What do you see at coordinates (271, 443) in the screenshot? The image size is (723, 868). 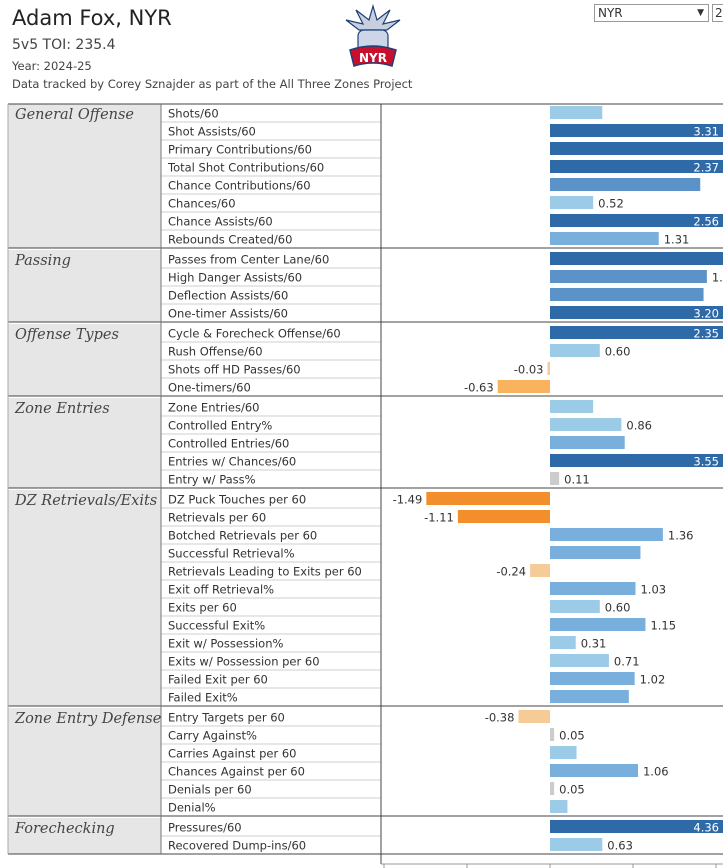 I see `metric-column` at bounding box center [271, 443].